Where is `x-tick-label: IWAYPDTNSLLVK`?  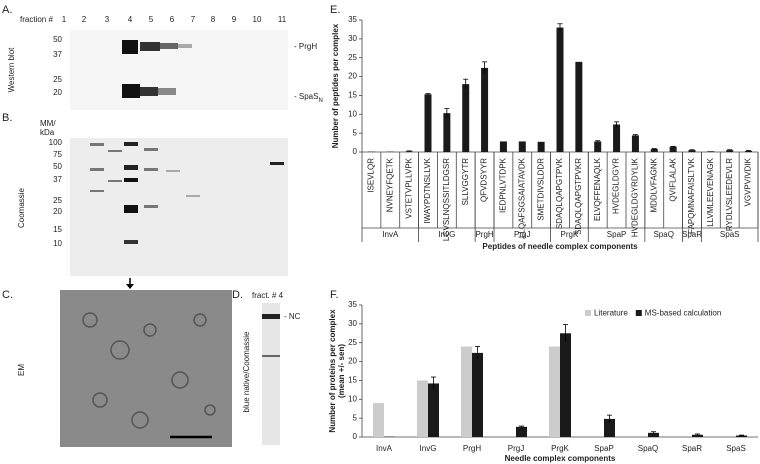 x-tick-label: IWAYPDTNSLLVK is located at coordinates (427, 190).